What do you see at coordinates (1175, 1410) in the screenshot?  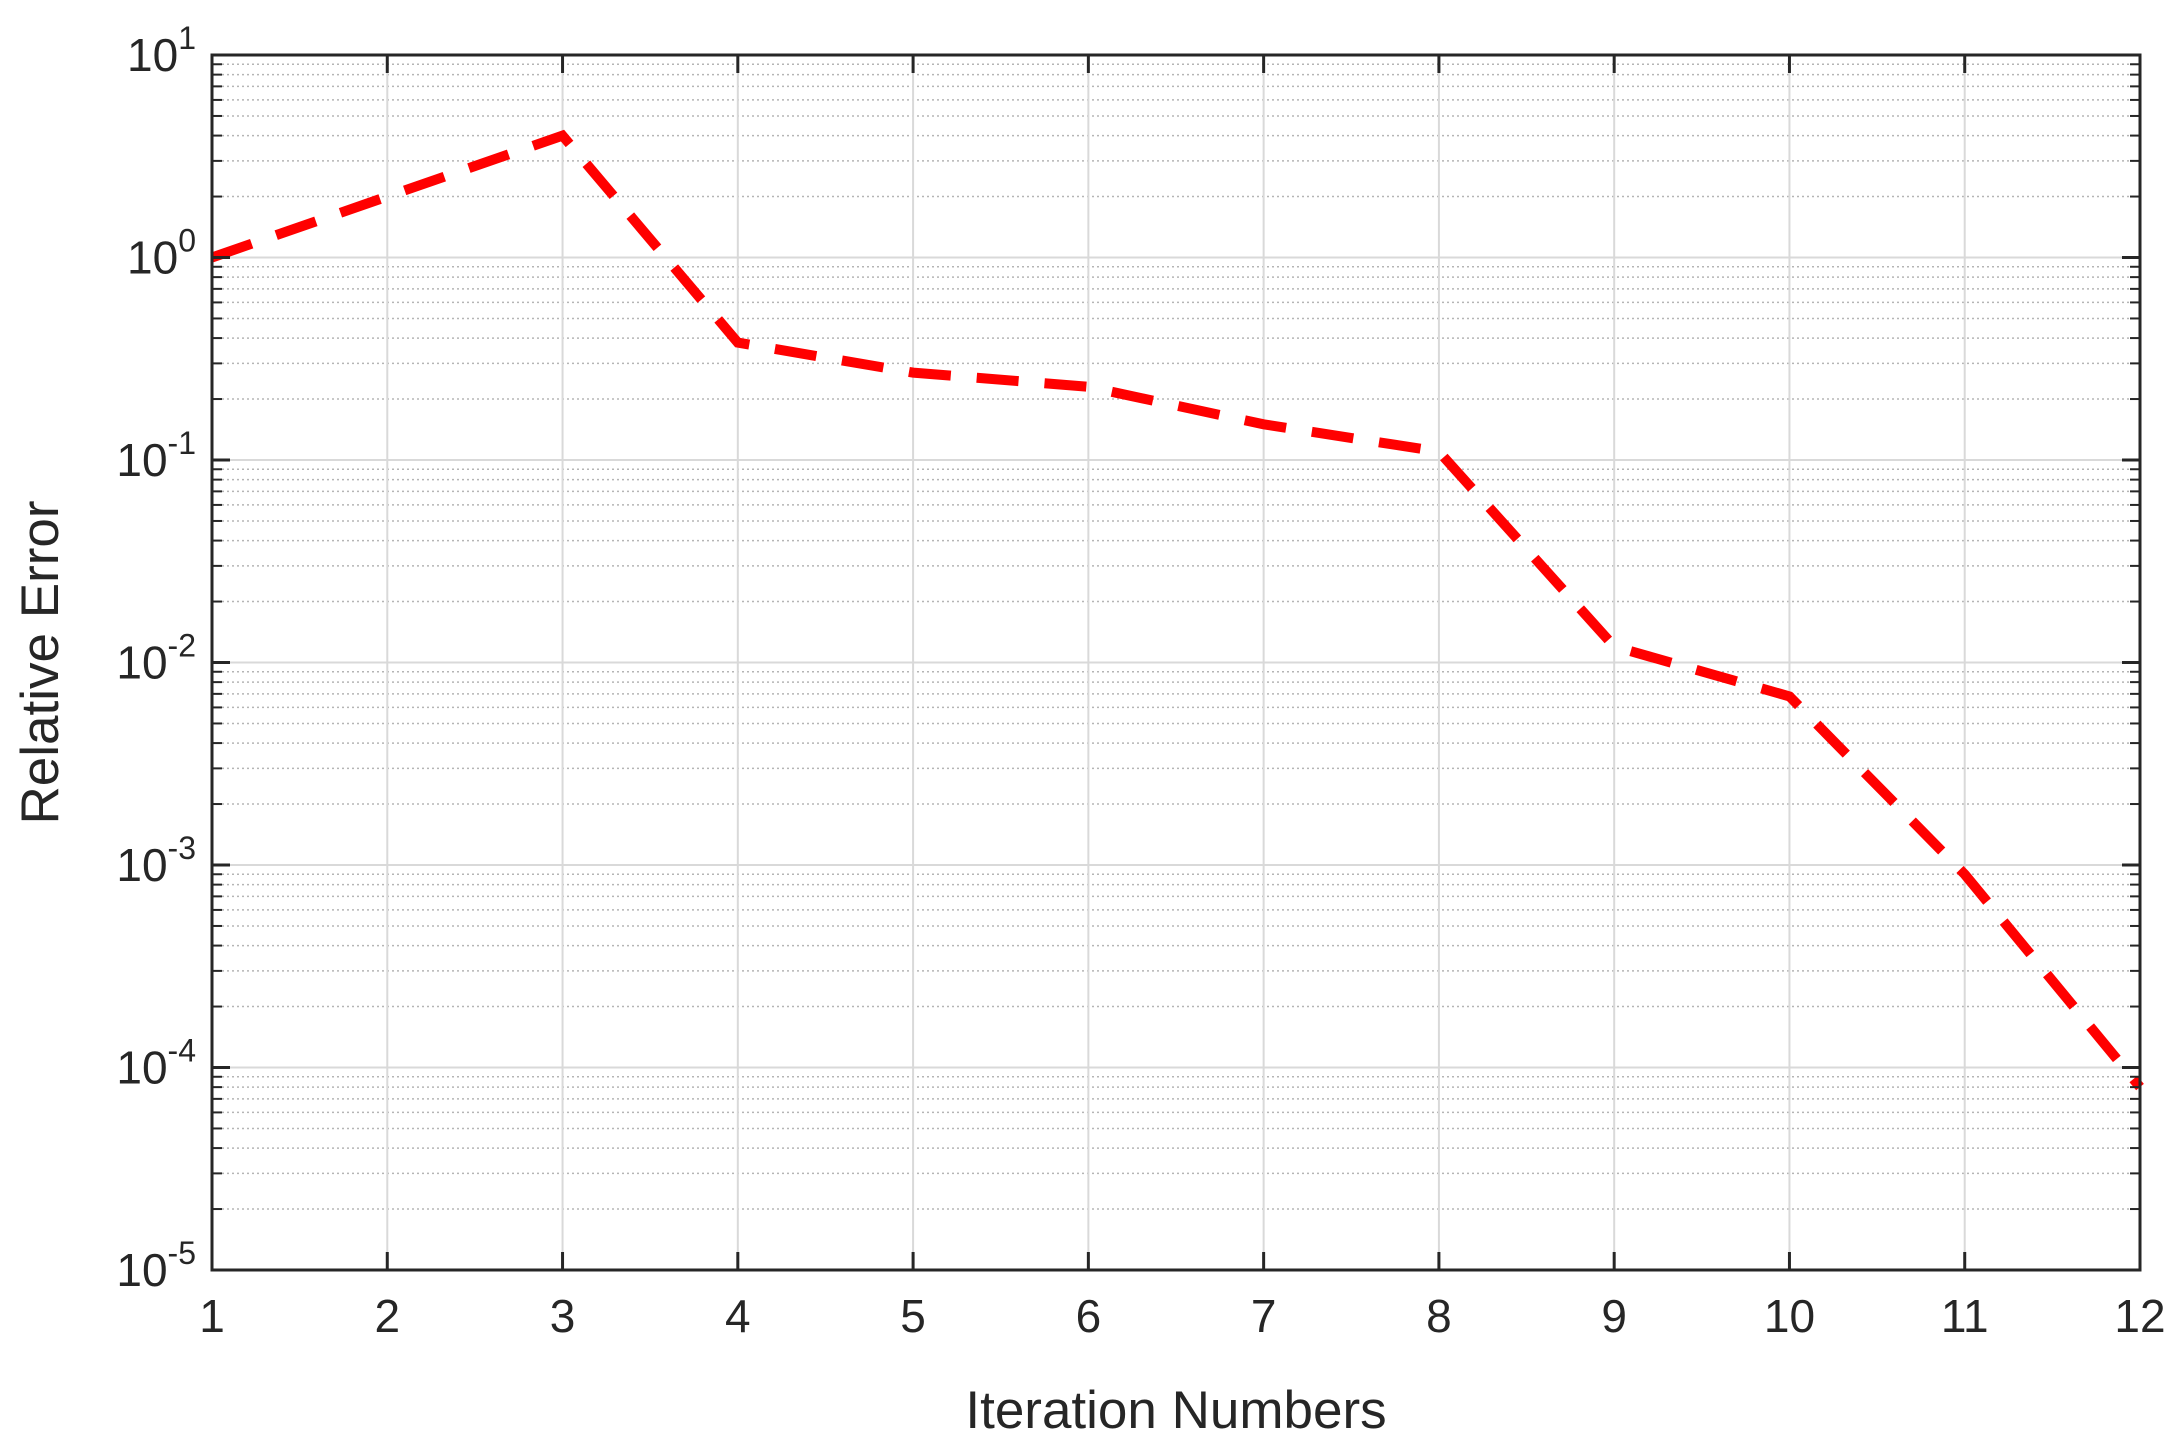 I see `x-axis-label: Iteration Numbers` at bounding box center [1175, 1410].